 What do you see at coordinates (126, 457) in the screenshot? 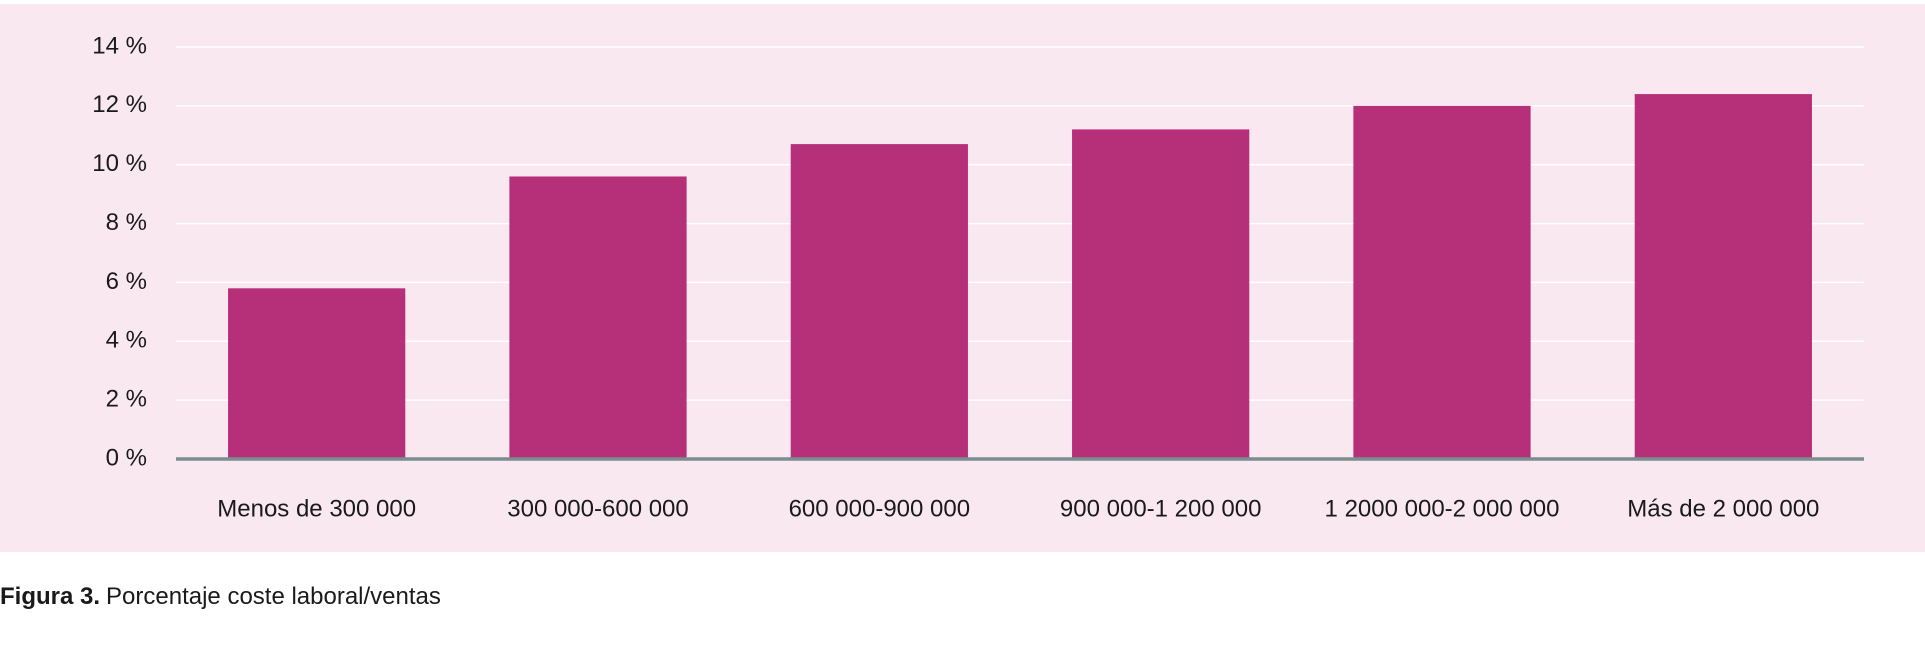
I see `y-tick-label: 0 %` at bounding box center [126, 457].